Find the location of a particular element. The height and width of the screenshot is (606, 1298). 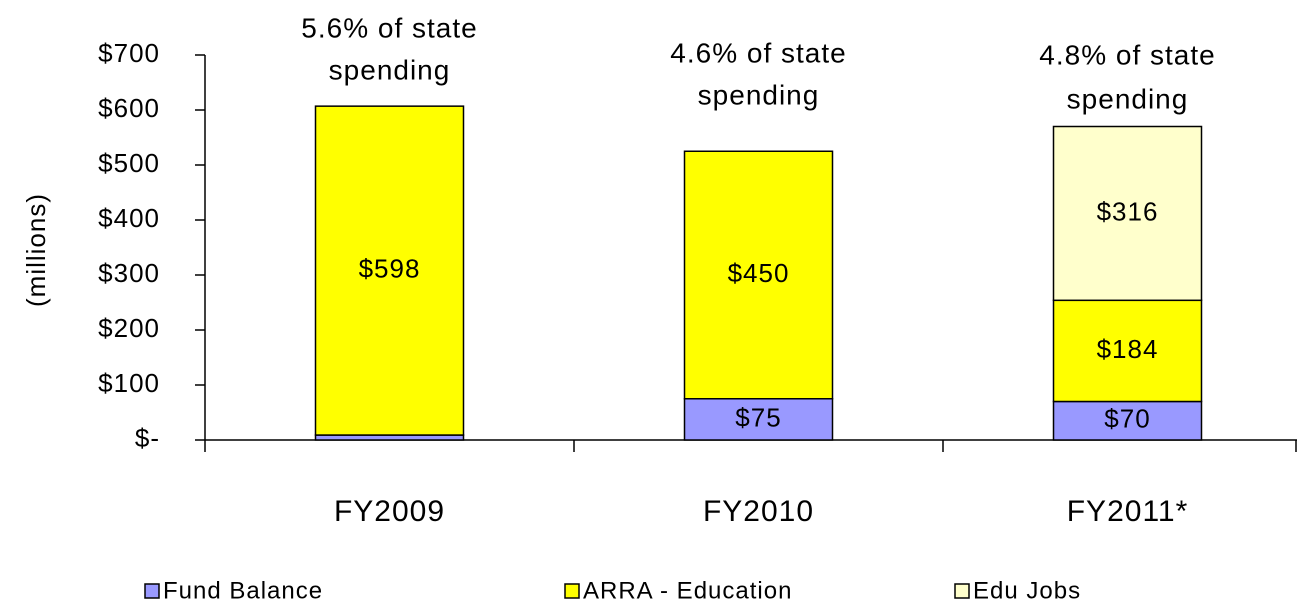

y-tick-label: $600 is located at coordinates (129, 108).